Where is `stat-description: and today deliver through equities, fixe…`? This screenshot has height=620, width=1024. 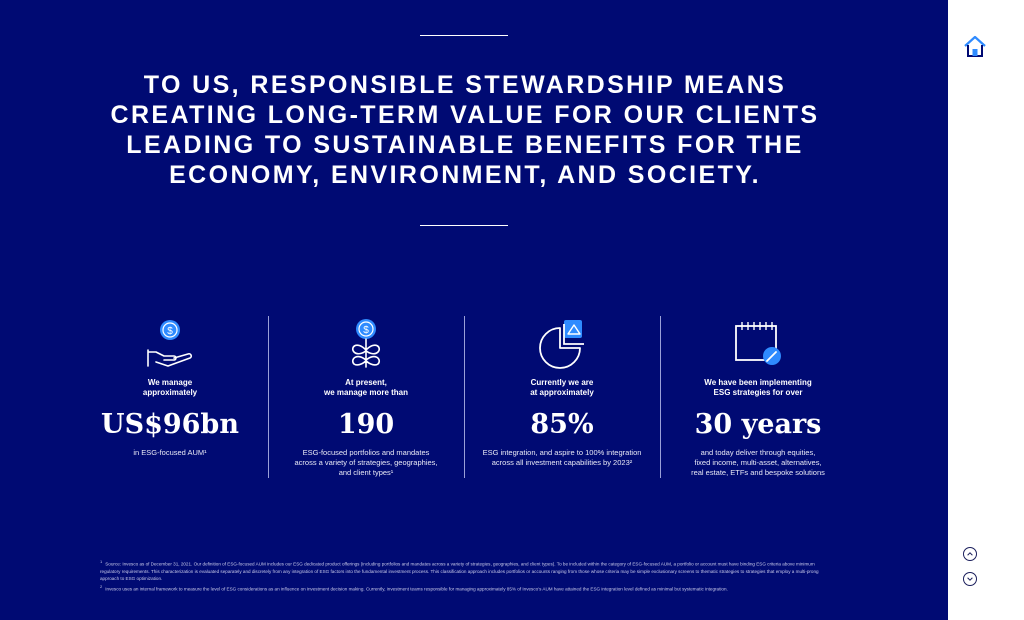
stat-description: and today deliver through equities, fixe… is located at coordinates (758, 462).